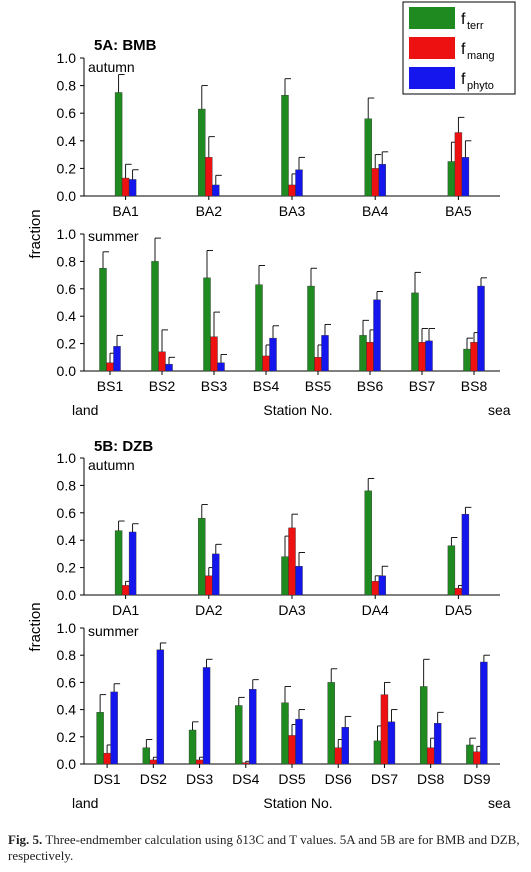  What do you see at coordinates (208, 610) in the screenshot?
I see `x-tick-label: DA2` at bounding box center [208, 610].